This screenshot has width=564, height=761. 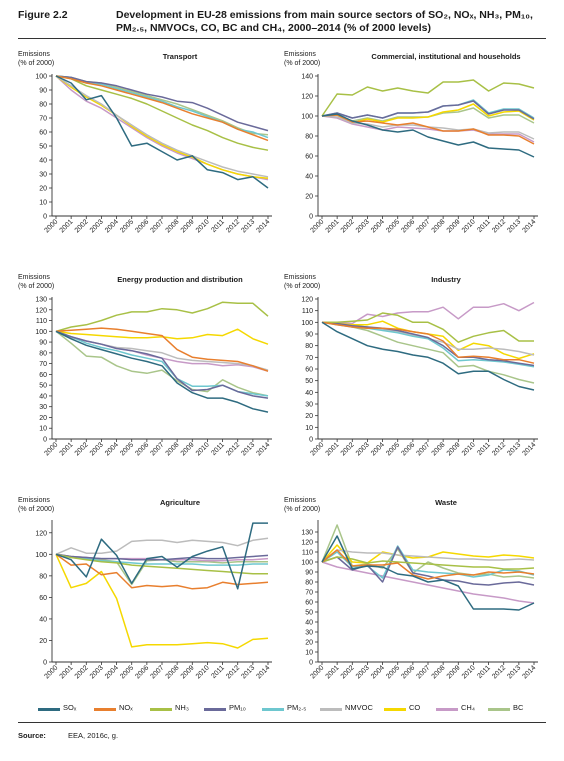 What do you see at coordinates (307, 533) in the screenshot?
I see `y-tick-label: 130` at bounding box center [307, 533].